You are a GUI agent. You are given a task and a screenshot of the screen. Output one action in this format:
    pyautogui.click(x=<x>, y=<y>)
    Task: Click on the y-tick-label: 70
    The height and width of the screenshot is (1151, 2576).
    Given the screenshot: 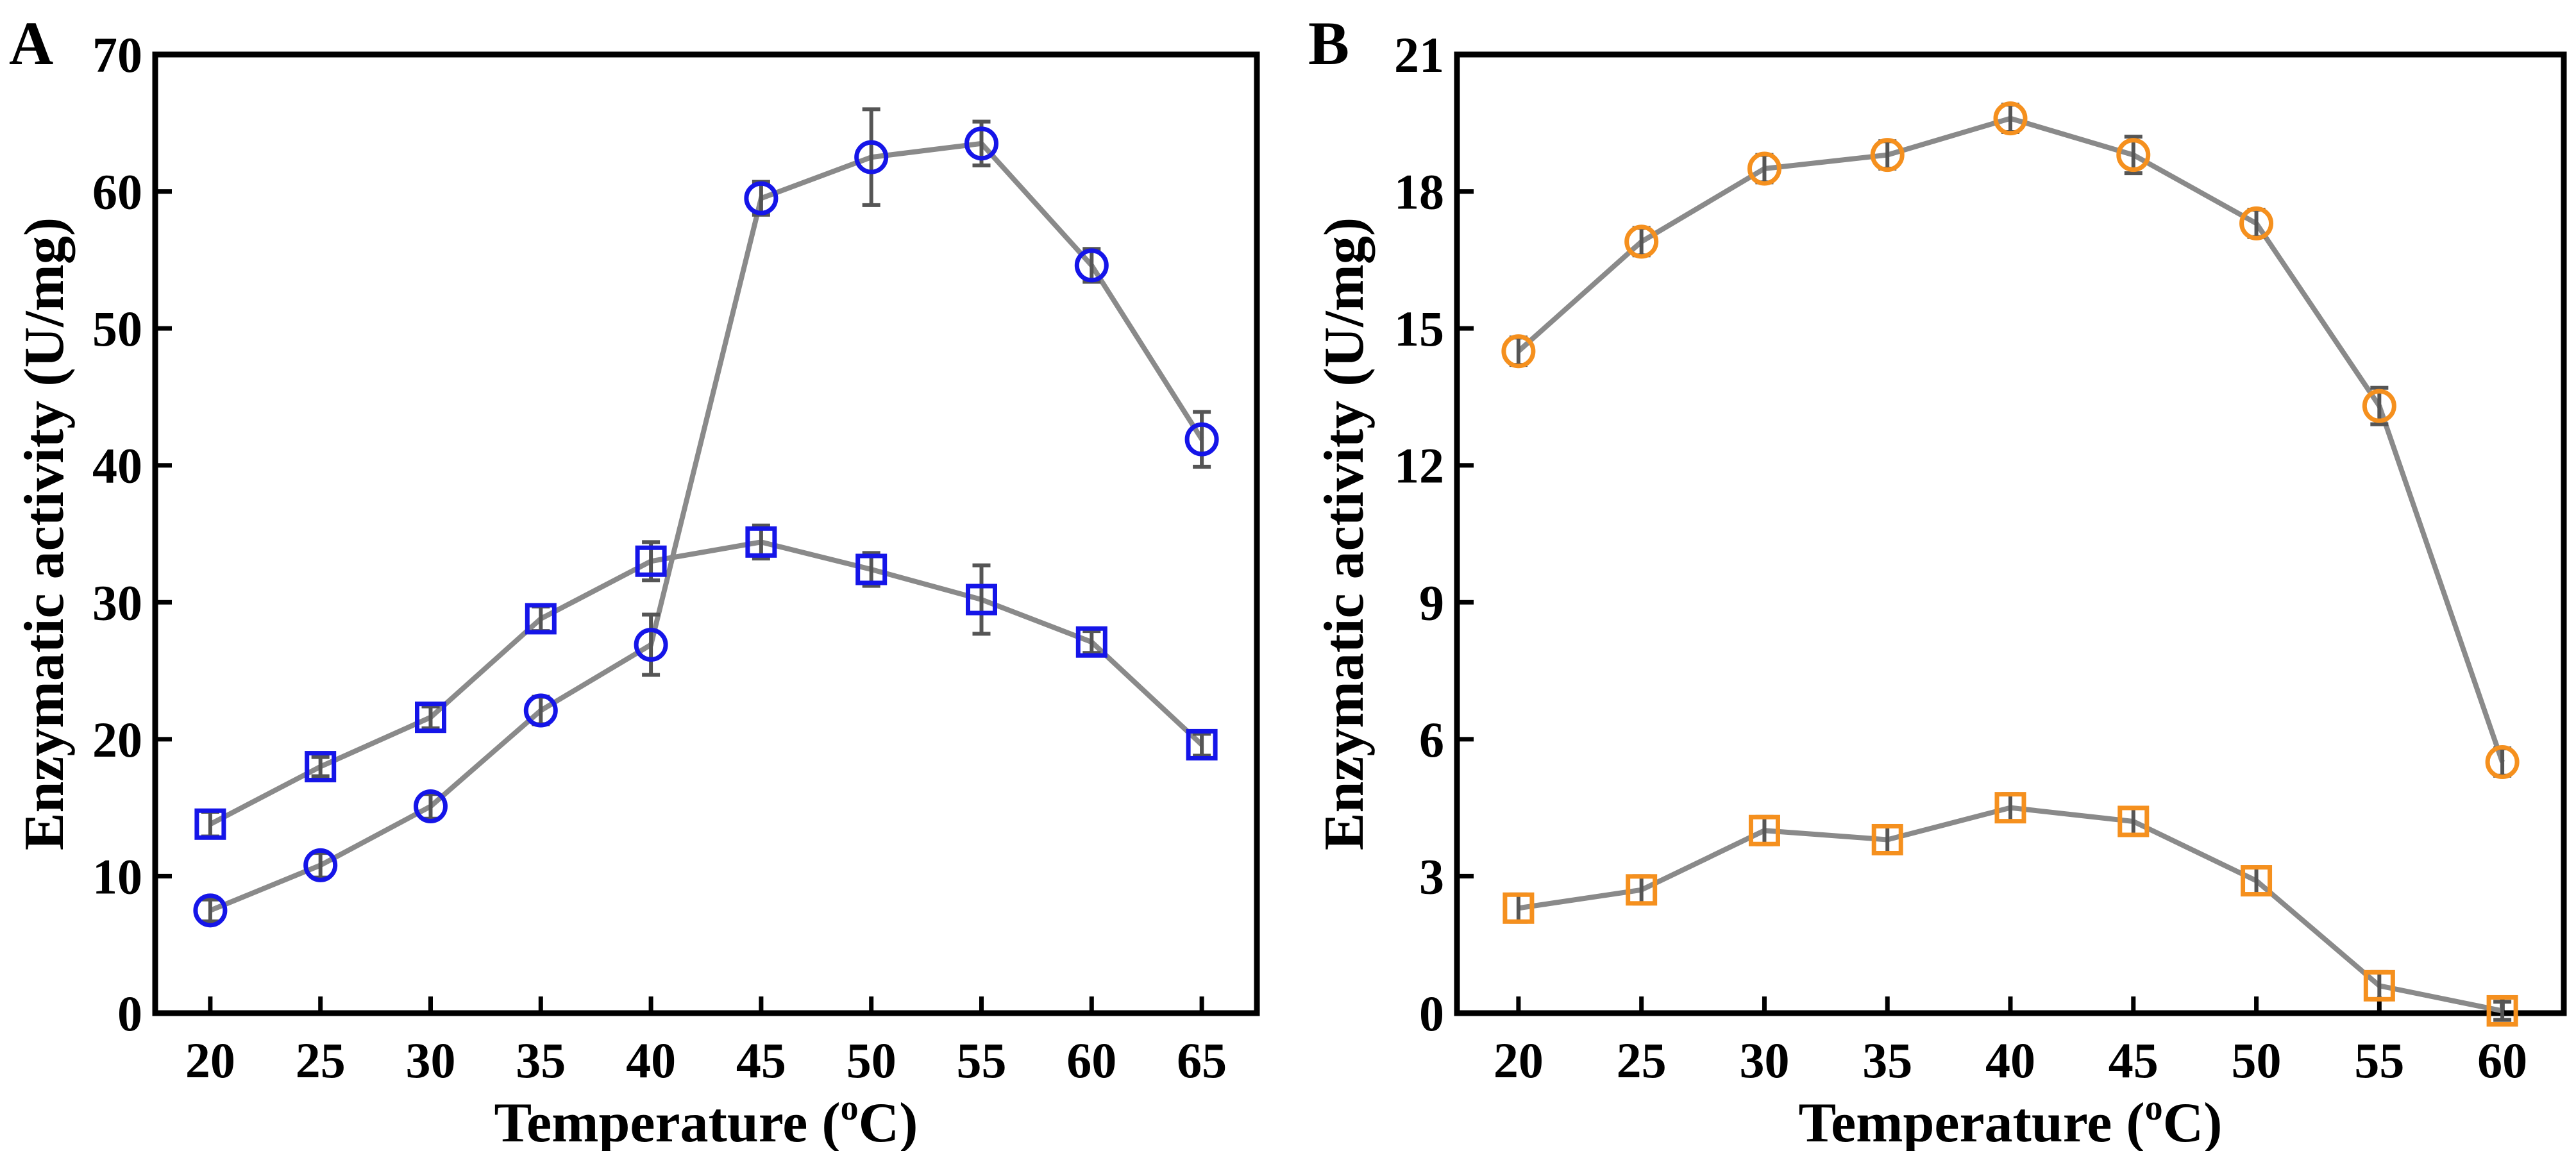 What is the action you would take?
    pyautogui.click(x=117, y=55)
    